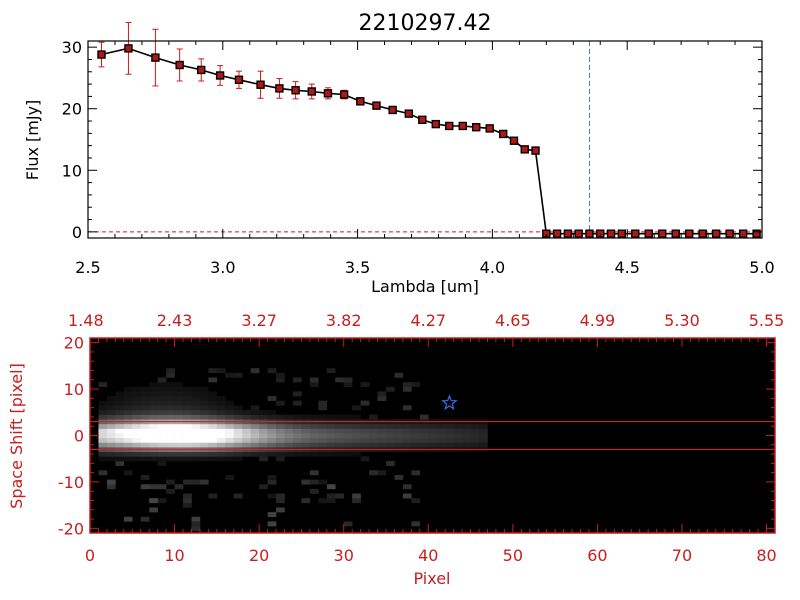 The width and height of the screenshot is (800, 600). I want to click on star-icon, so click(449, 402).